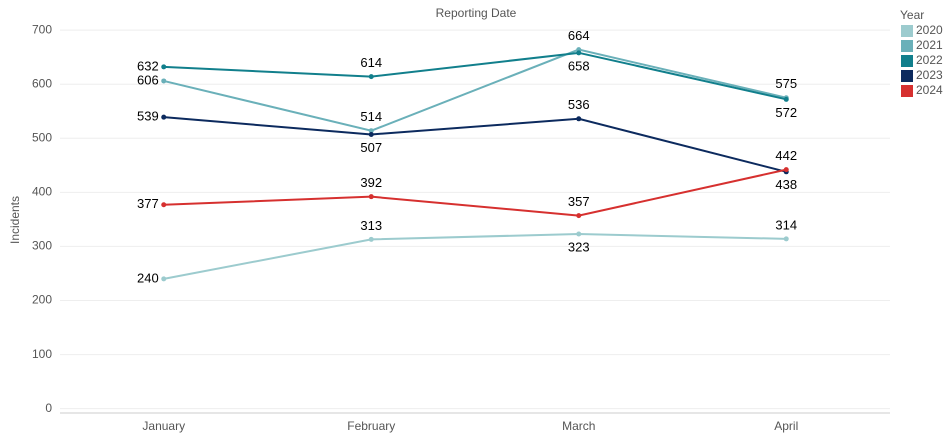  I want to click on chart-title: Reporting Date, so click(476, 13).